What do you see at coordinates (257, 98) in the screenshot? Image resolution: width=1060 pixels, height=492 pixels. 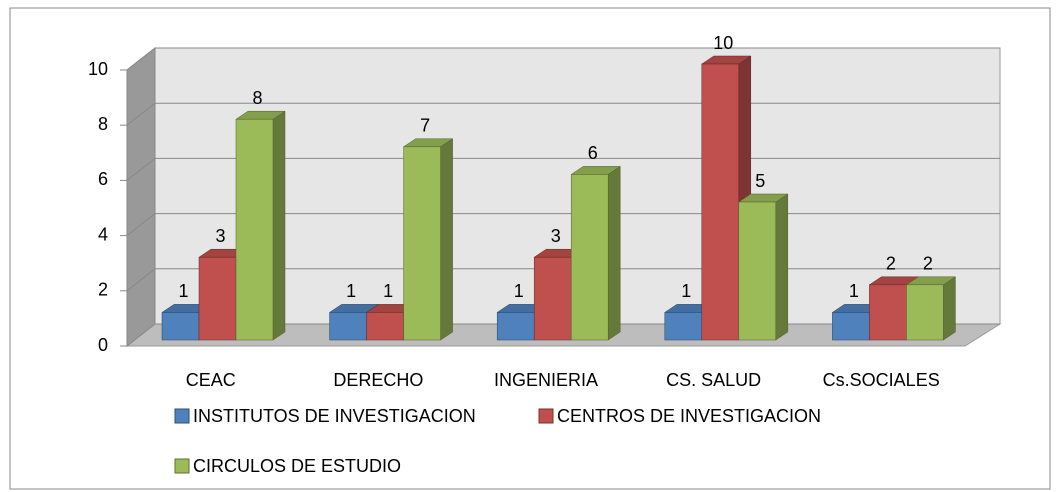 I see `value-label: 8` at bounding box center [257, 98].